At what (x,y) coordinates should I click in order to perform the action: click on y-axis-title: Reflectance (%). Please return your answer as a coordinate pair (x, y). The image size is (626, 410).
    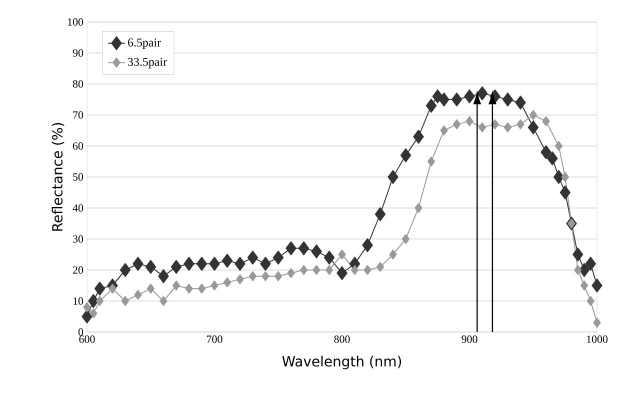
    Looking at the image, I should click on (58, 177).